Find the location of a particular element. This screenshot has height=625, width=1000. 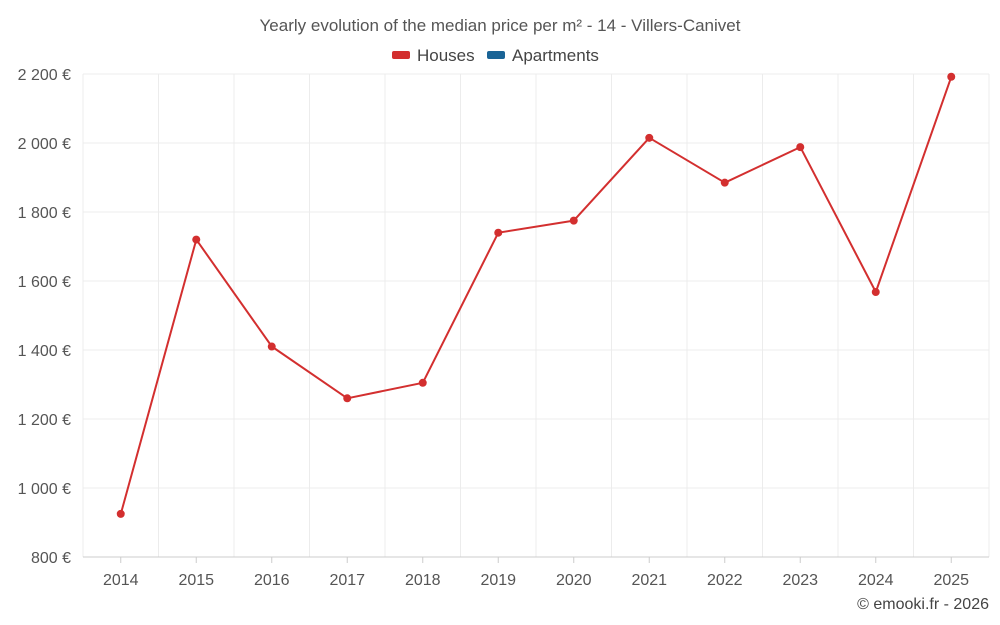

x-tick-label: 2022 is located at coordinates (725, 580).